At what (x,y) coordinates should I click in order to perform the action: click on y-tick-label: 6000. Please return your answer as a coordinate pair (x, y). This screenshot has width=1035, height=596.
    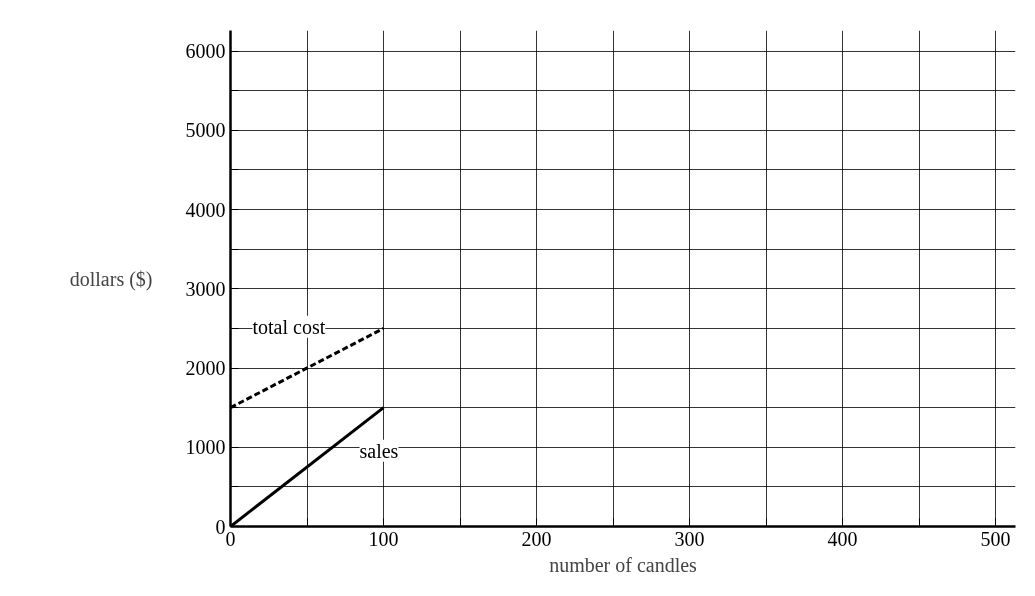
    Looking at the image, I should click on (205, 51).